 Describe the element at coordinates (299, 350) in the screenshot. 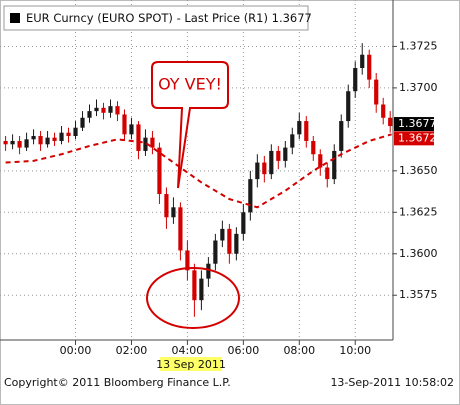

I see `x-tick-label: 08:00` at that location.